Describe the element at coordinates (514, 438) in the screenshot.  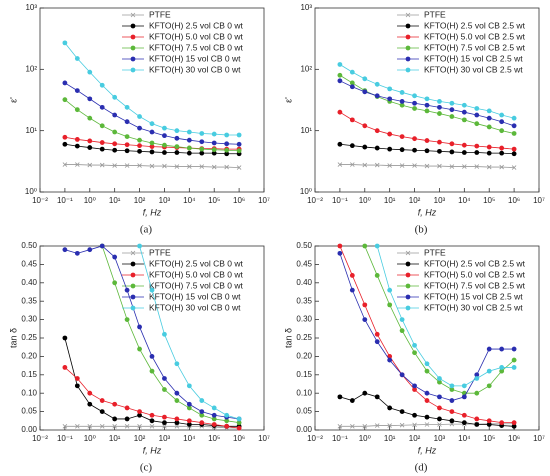
I see `x-tick-label: 10⁶` at that location.